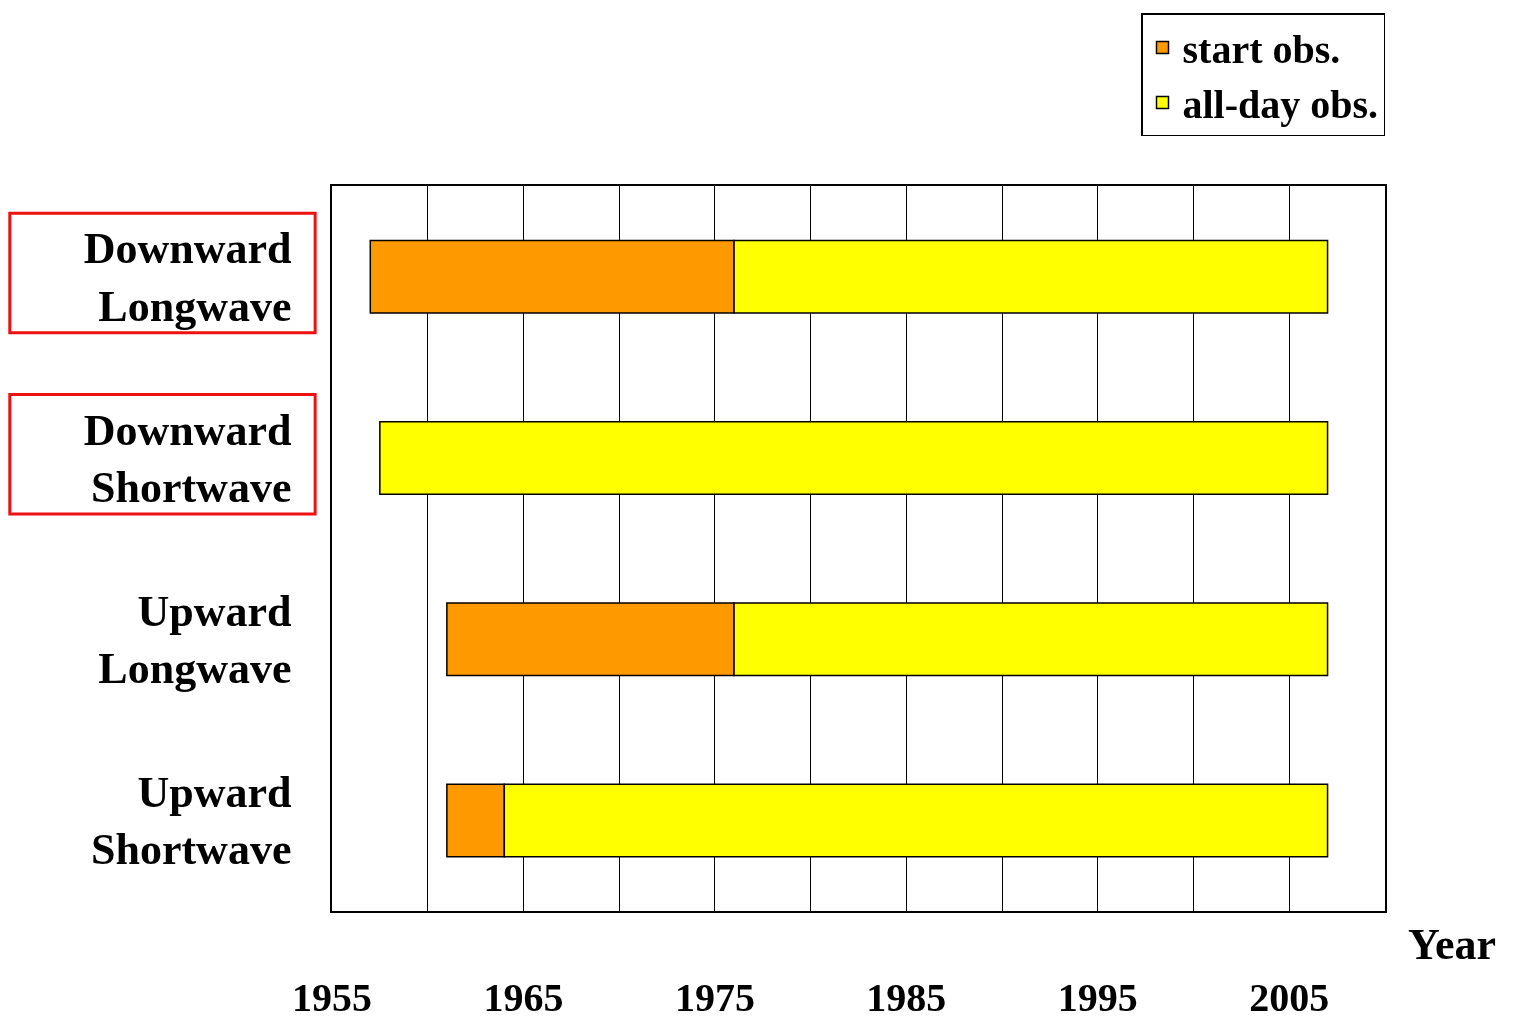 Image resolution: width=1526 pixels, height=1032 pixels. What do you see at coordinates (714, 997) in the screenshot?
I see `x-tick-label: 1975` at bounding box center [714, 997].